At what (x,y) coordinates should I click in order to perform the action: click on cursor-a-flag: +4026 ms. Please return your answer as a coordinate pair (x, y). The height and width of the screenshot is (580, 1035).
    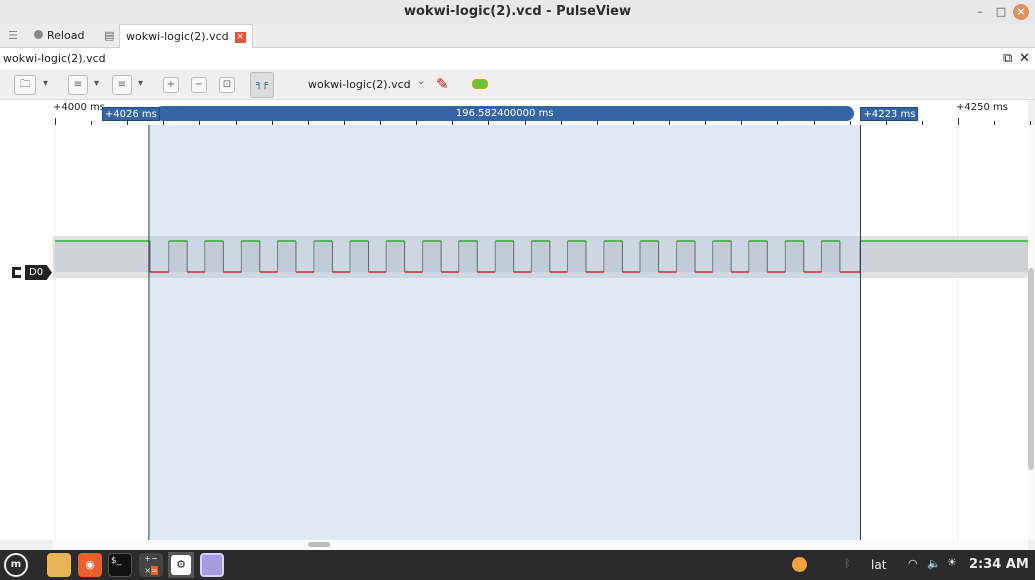
    Looking at the image, I should click on (130, 114).